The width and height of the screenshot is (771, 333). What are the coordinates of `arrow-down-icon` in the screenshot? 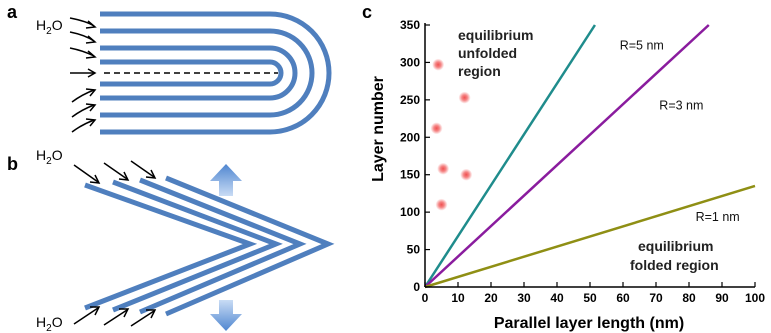 It's located at (226, 315).